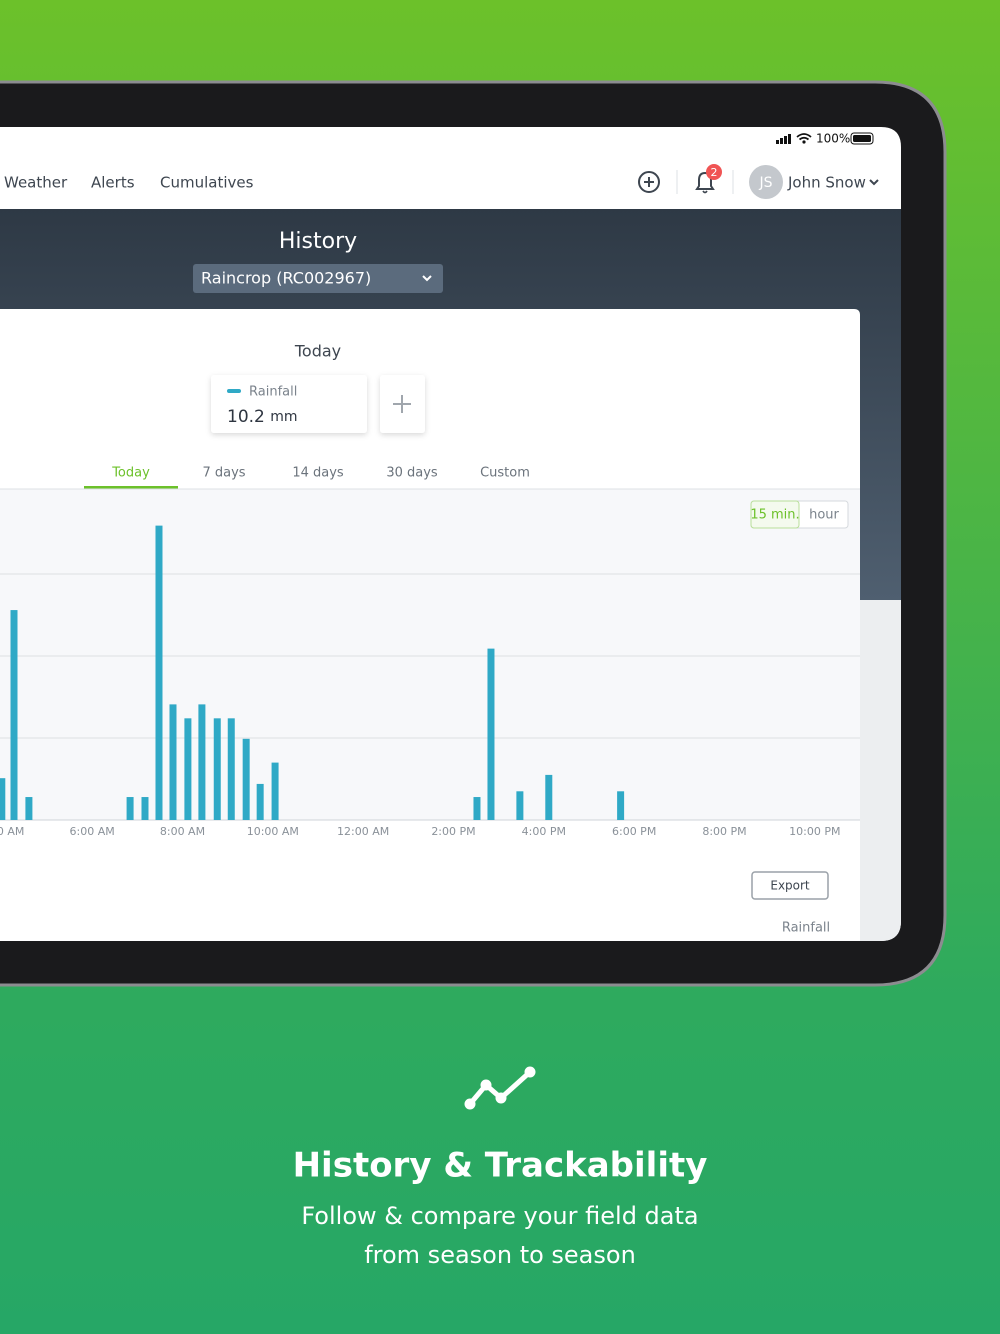 This screenshot has width=1000, height=1334. What do you see at coordinates (289, 404) in the screenshot?
I see `metric-card` at bounding box center [289, 404].